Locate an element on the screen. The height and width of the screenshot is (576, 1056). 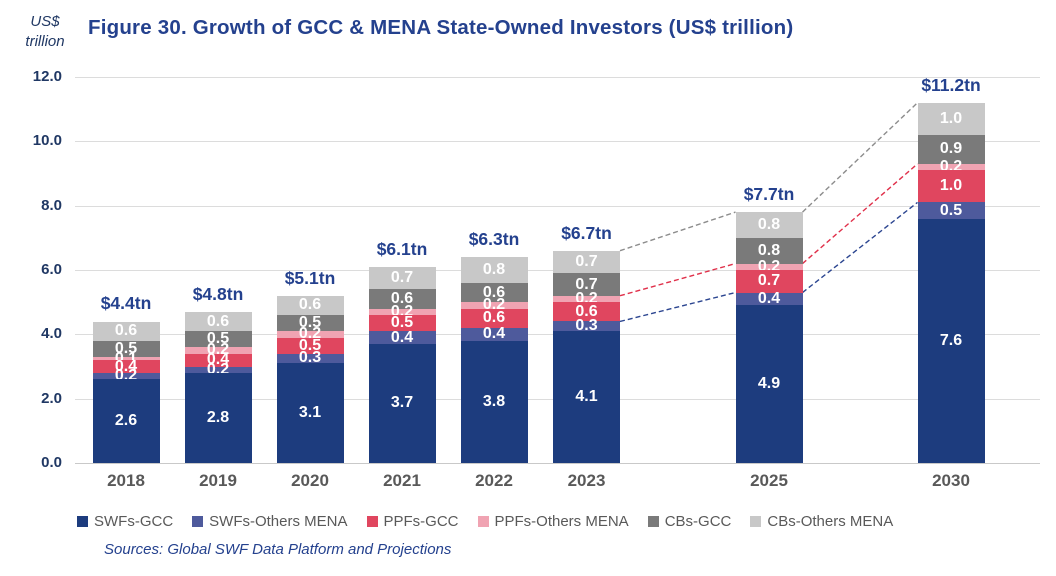
y-tick-label: 2.0 is located at coordinates (51, 398).